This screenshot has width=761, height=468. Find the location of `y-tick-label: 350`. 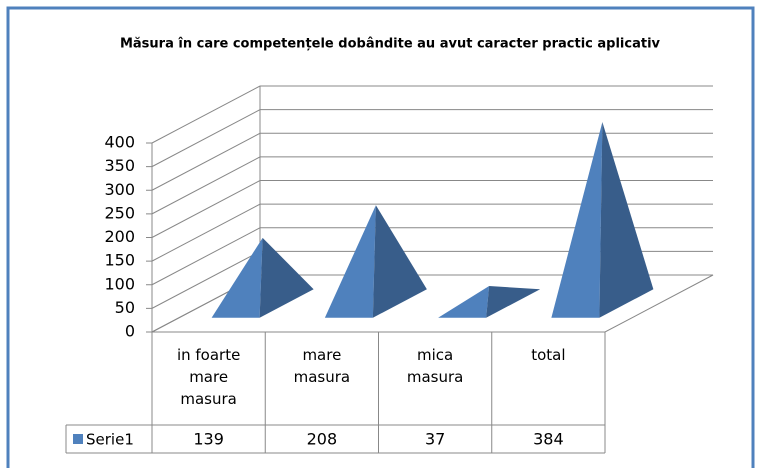

y-tick-label: 350 is located at coordinates (119, 165).